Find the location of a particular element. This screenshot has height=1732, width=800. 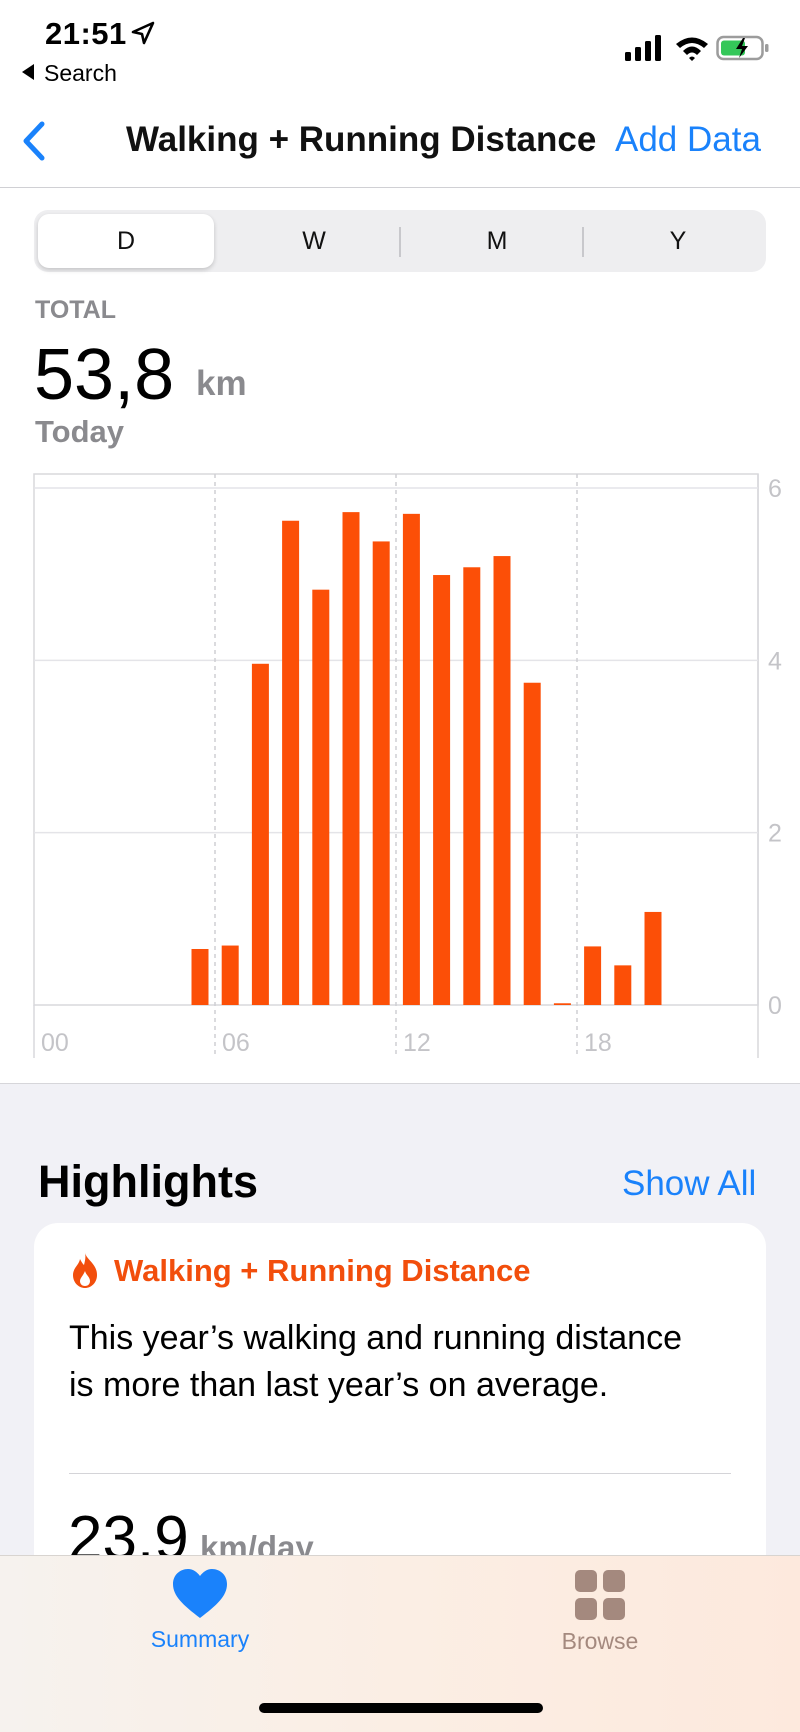

battery-charging-icon is located at coordinates (742, 48).